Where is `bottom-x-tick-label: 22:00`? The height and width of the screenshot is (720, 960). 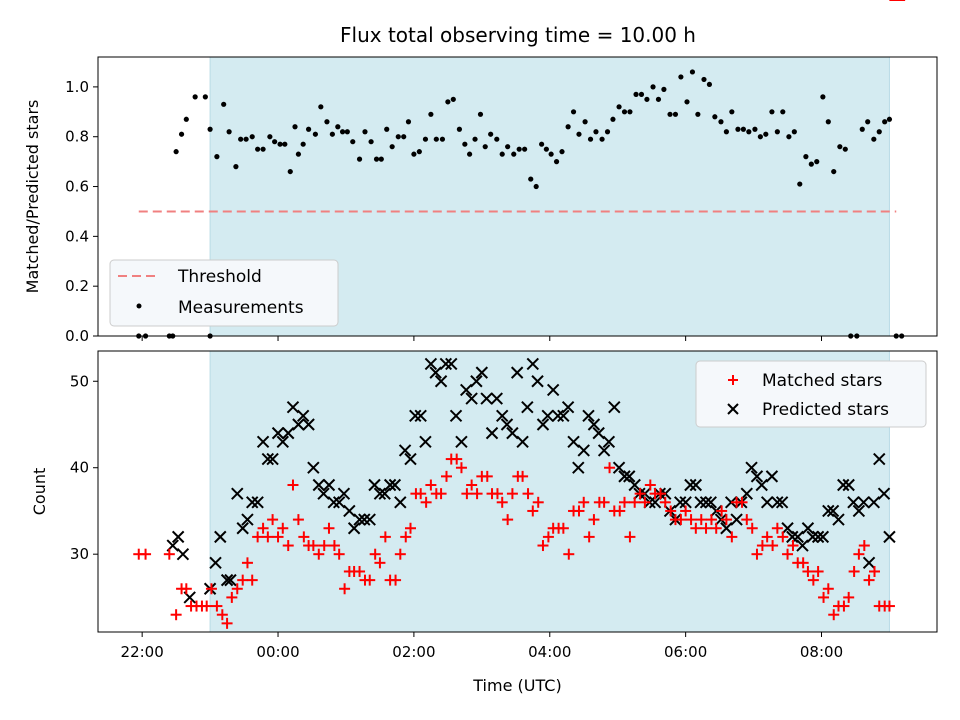
bottom-x-tick-label: 22:00 is located at coordinates (142, 652).